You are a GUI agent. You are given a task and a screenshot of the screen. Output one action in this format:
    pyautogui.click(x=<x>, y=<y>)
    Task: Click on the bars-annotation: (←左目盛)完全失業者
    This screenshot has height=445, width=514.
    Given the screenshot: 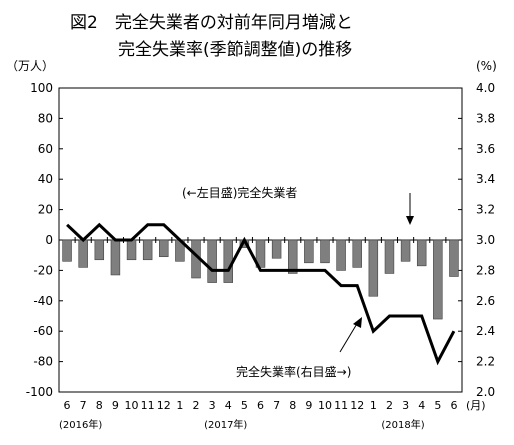 What is the action you would take?
    pyautogui.click(x=239, y=192)
    